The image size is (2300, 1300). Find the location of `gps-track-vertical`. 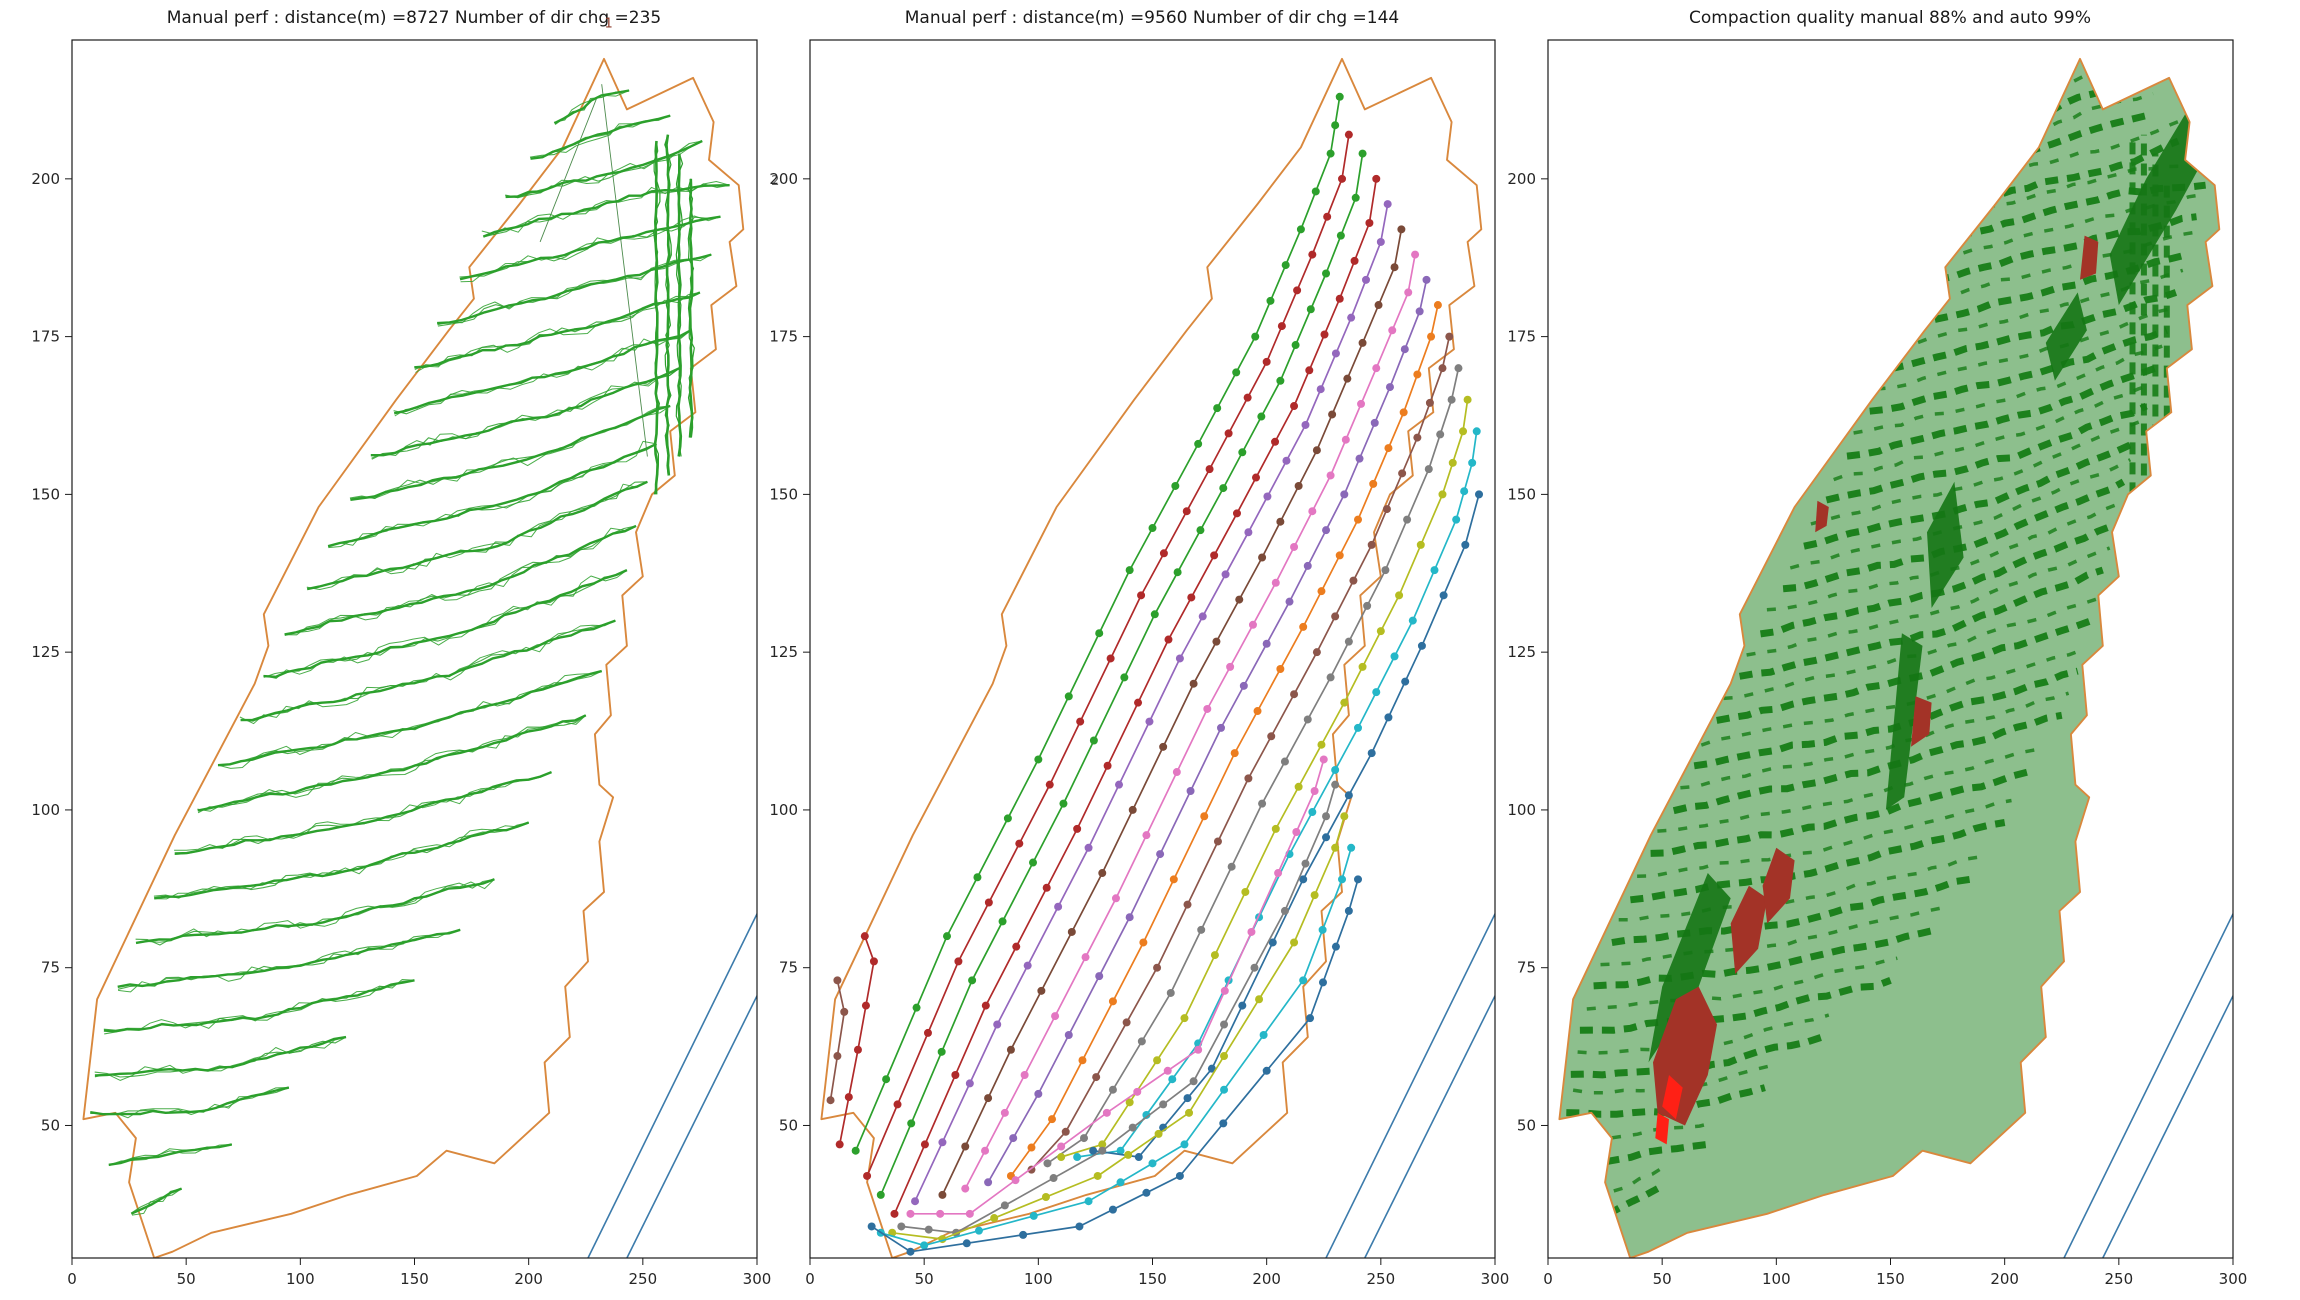

gps-track-vertical is located at coordinates (691, 308).